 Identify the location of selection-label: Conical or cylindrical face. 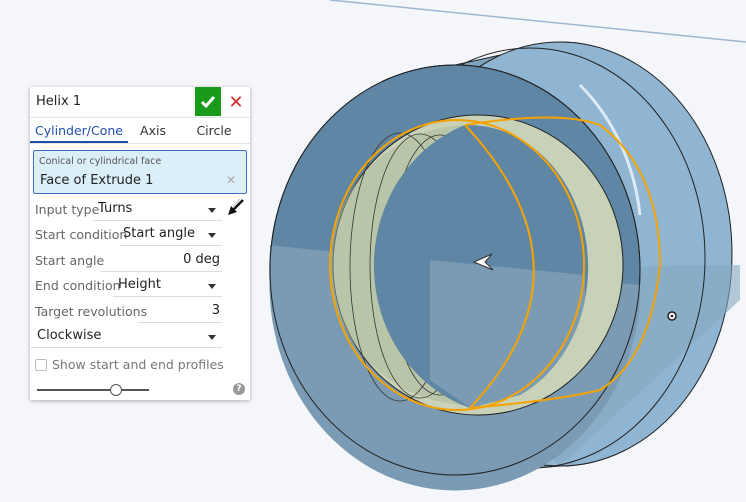
(100, 161).